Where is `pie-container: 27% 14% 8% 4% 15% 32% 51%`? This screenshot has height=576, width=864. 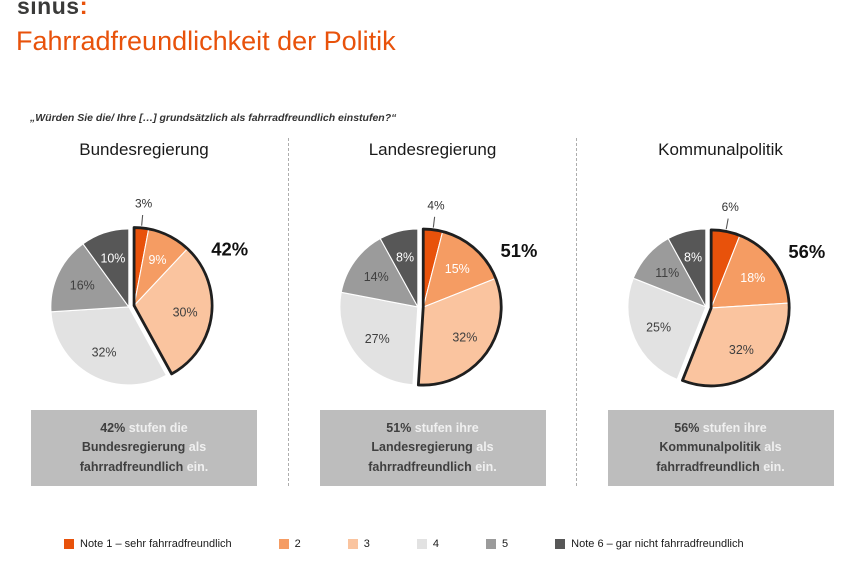 pie-container: 27% 14% 8% 4% 15% 32% 51% is located at coordinates (433, 295).